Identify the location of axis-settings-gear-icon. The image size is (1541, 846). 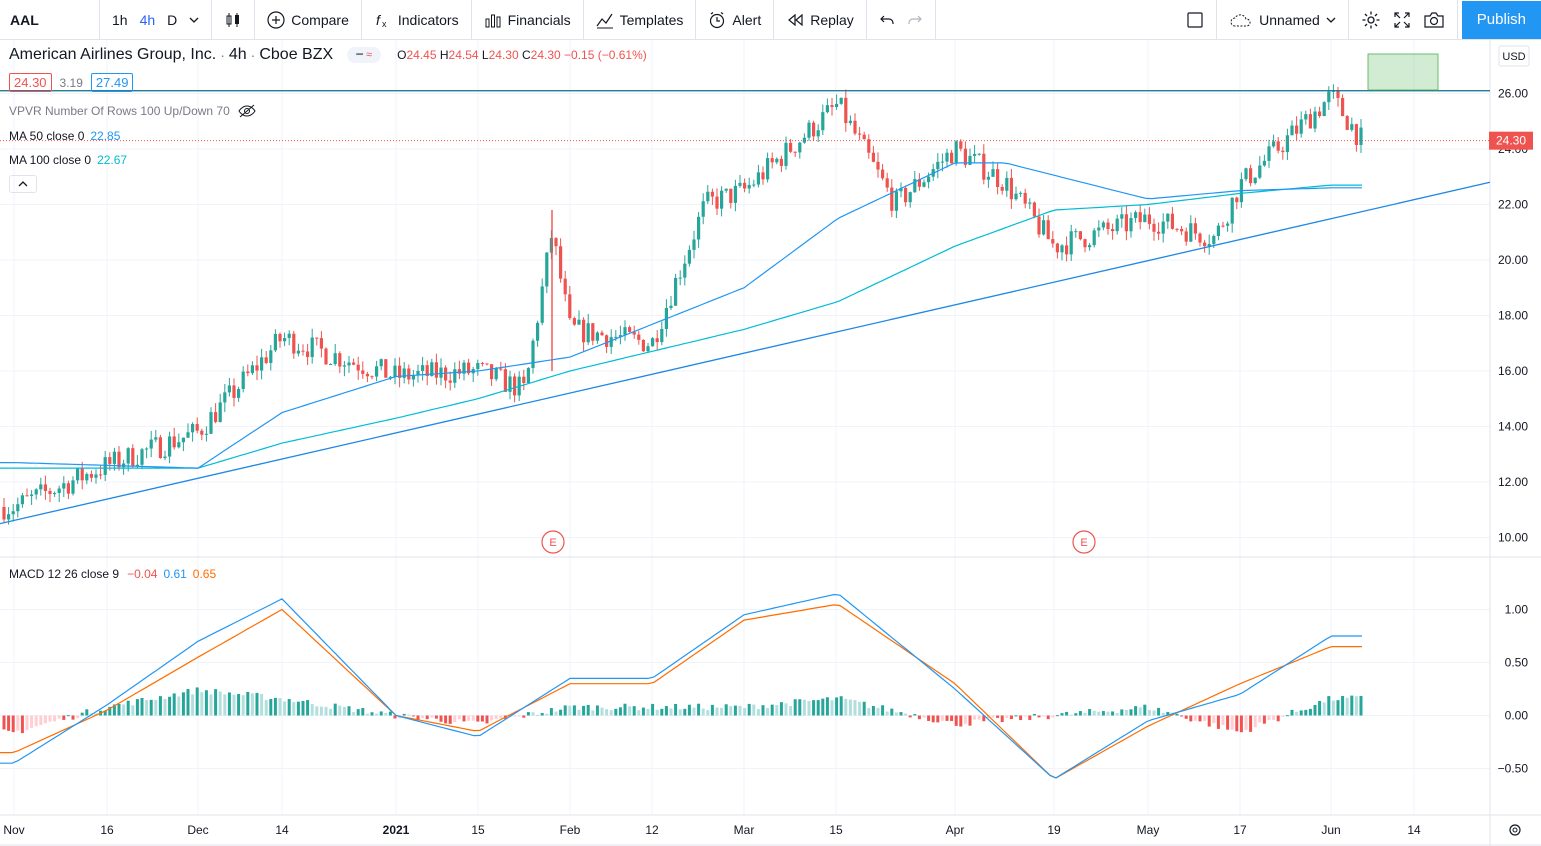
(1515, 830).